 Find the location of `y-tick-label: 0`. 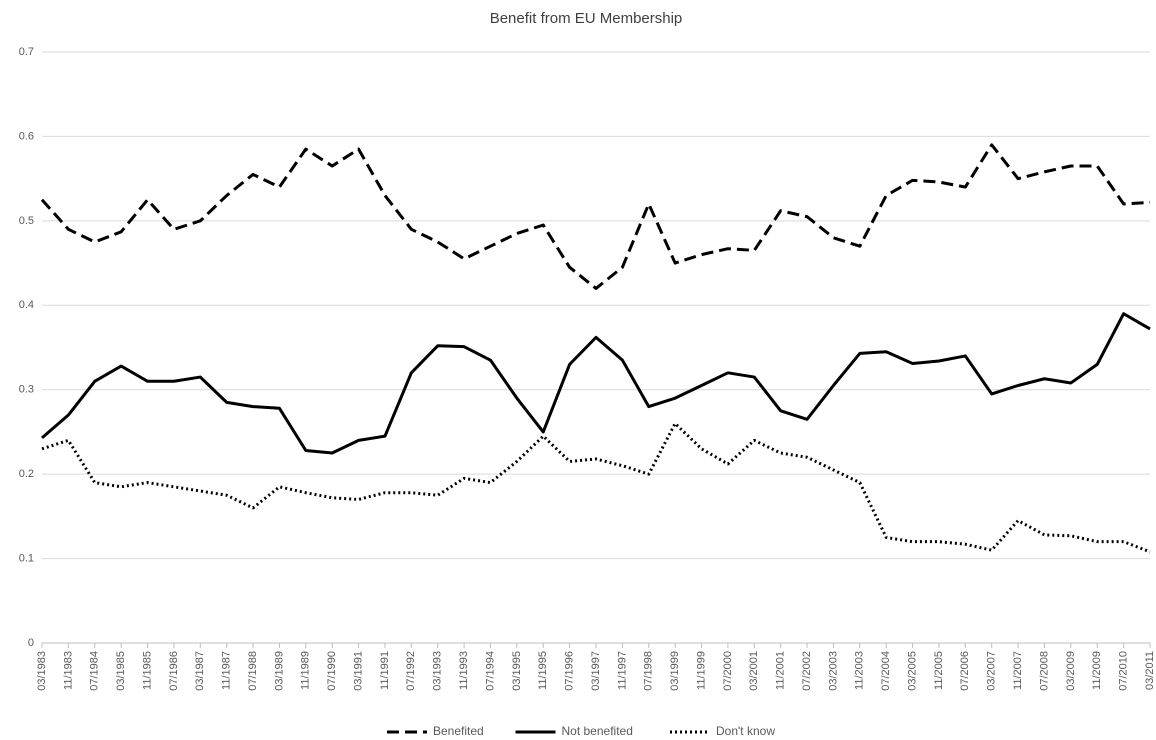

y-tick-label: 0 is located at coordinates (31, 643).